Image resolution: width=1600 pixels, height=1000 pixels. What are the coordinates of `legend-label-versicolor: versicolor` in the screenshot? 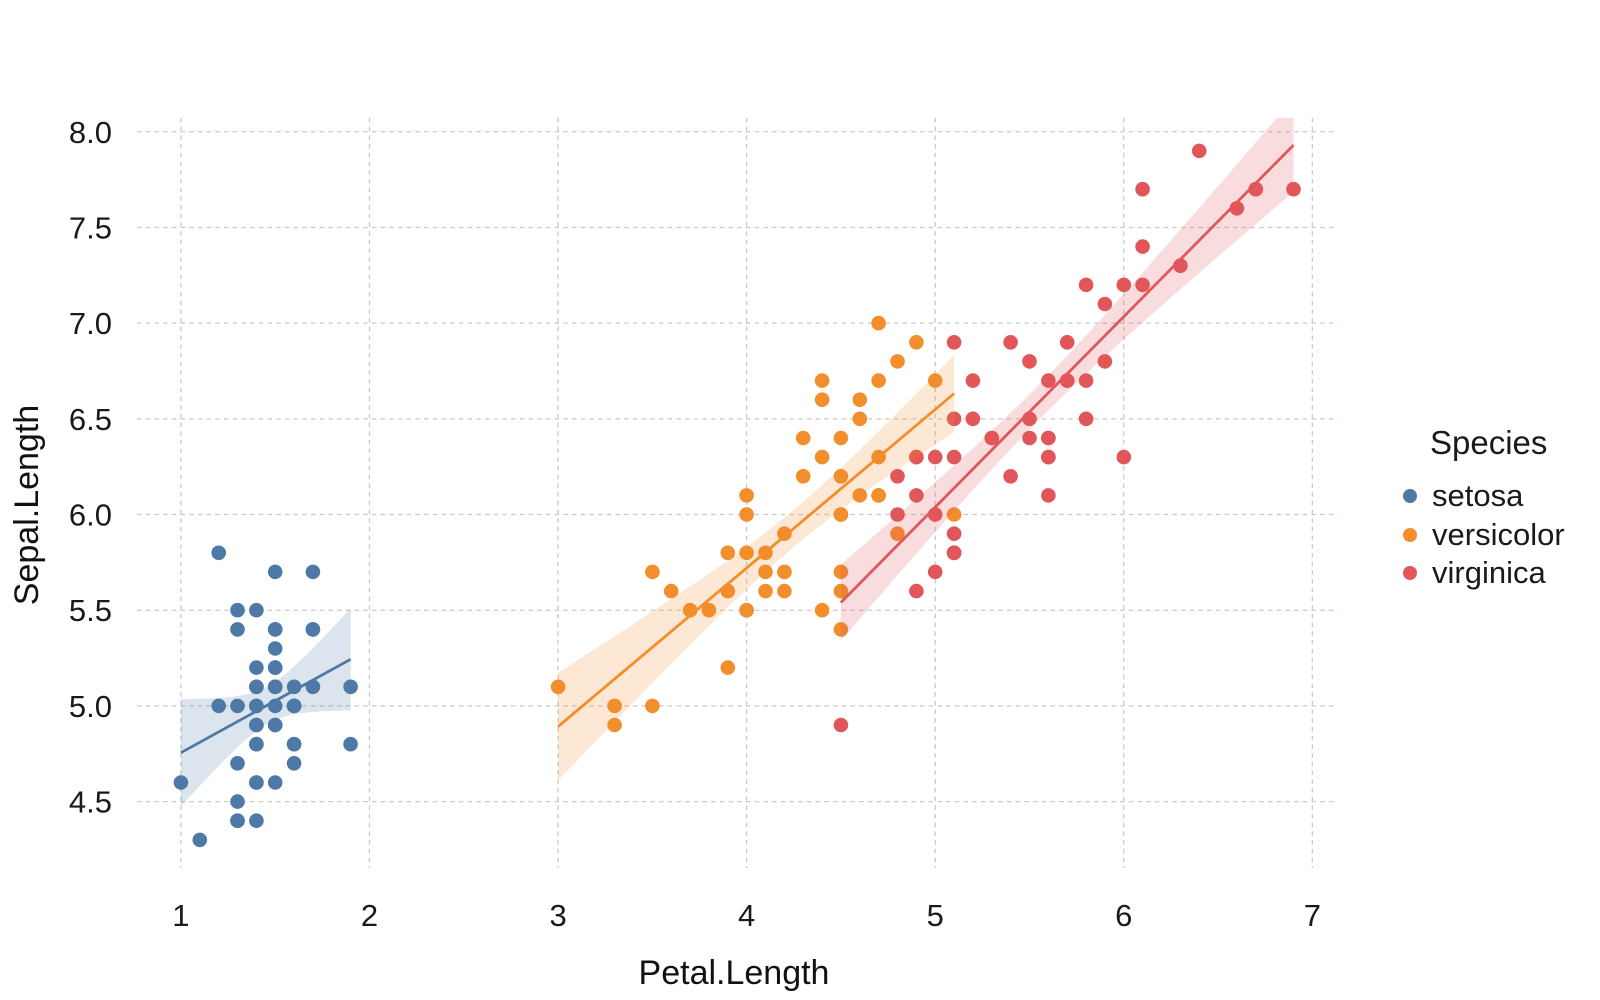 It's located at (1498, 534).